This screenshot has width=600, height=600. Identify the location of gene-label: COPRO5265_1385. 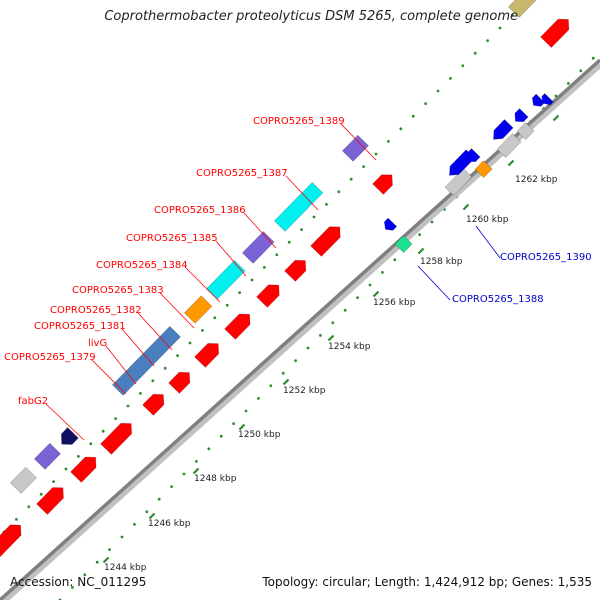
(172, 238).